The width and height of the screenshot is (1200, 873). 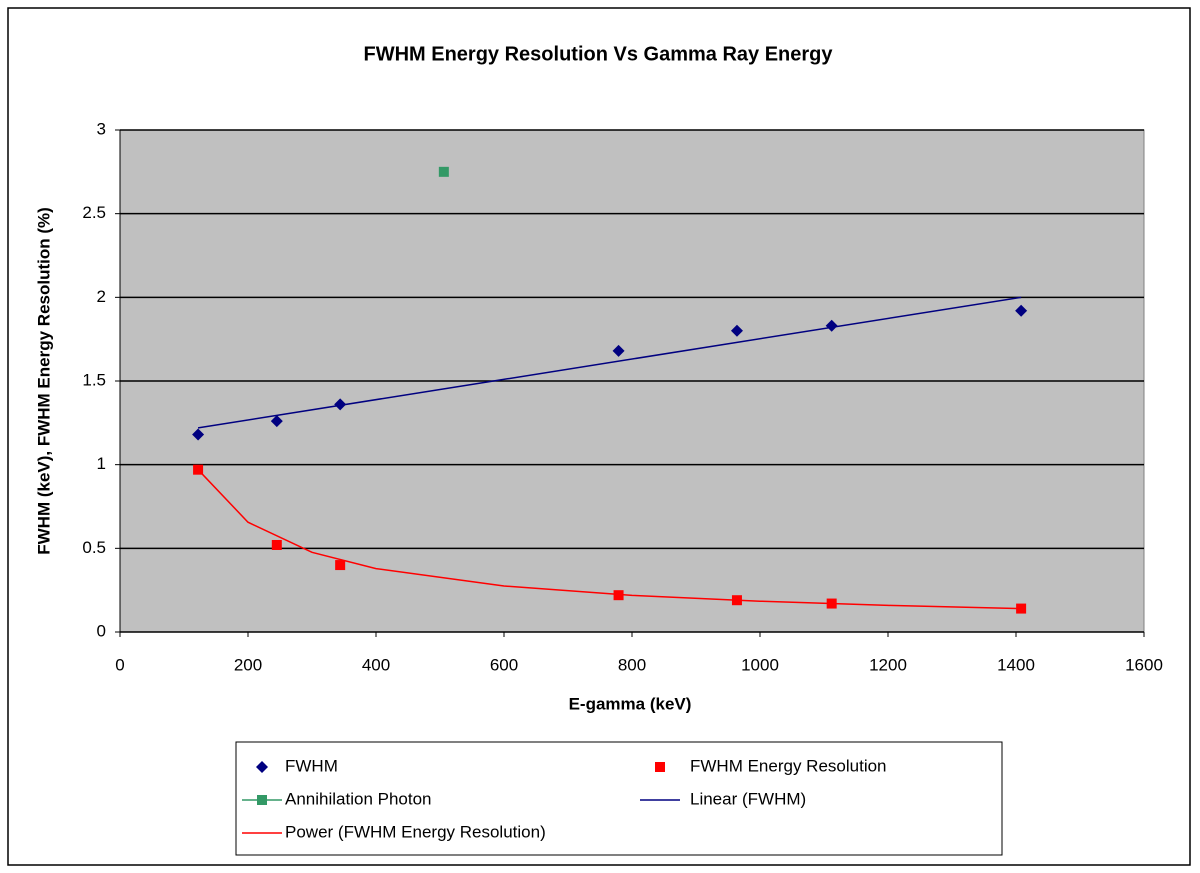 What do you see at coordinates (101, 463) in the screenshot?
I see `y-tick-label: 1` at bounding box center [101, 463].